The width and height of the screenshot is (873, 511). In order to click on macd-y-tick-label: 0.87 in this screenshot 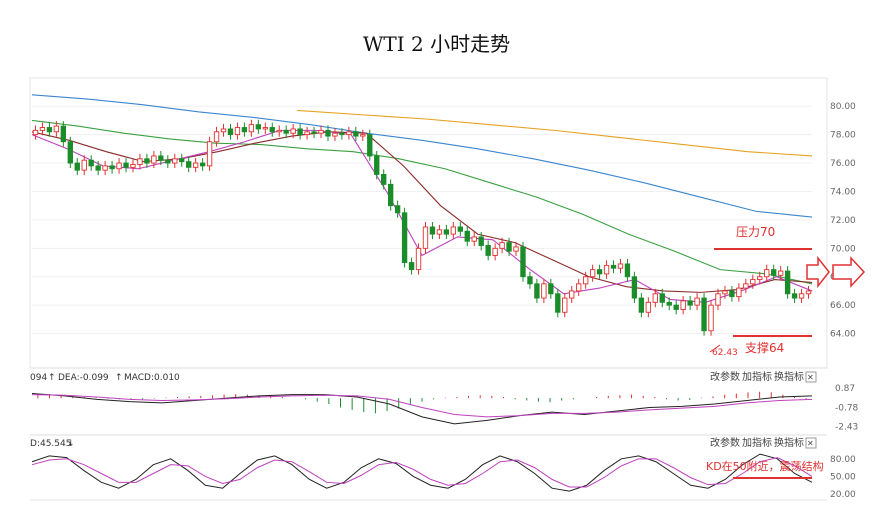, I will do `click(845, 389)`.